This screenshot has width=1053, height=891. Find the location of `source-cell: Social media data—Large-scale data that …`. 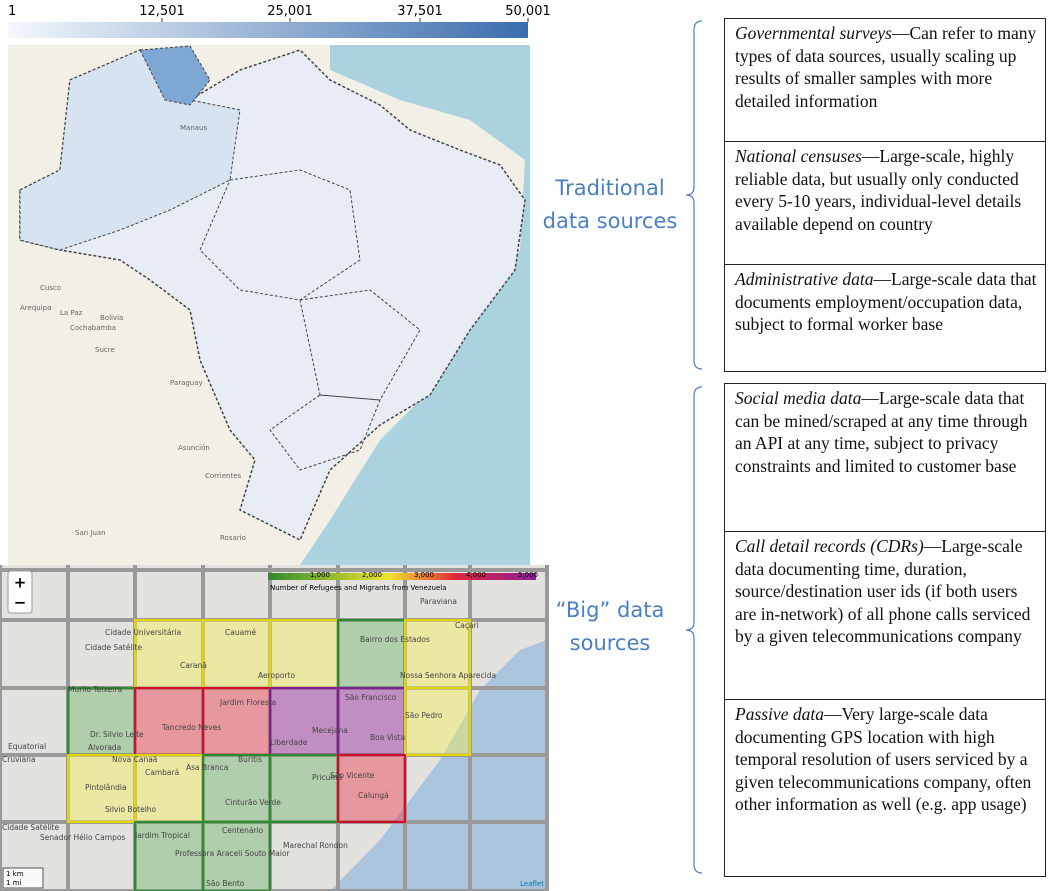

source-cell: Social media data—Large-scale data that … is located at coordinates (885, 457).